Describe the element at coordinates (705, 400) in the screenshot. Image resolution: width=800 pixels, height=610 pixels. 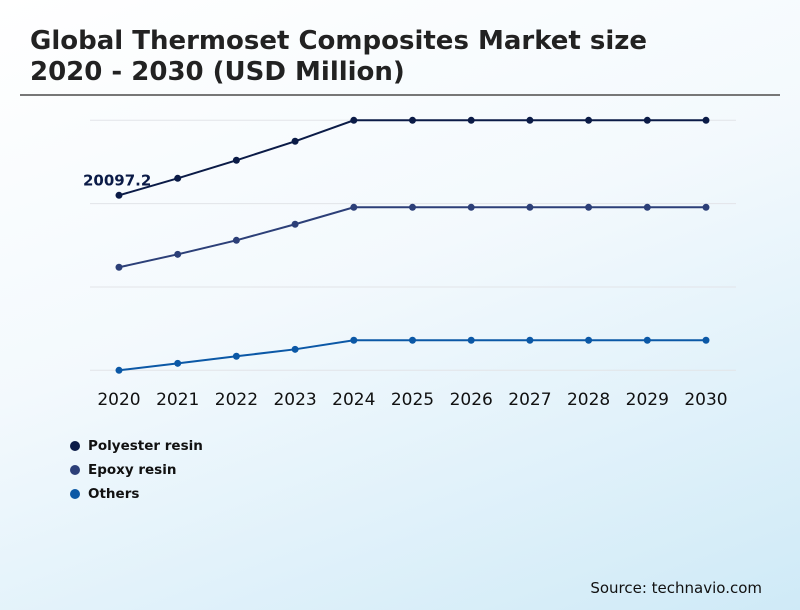
I see `x-tick-label: 2030` at that location.